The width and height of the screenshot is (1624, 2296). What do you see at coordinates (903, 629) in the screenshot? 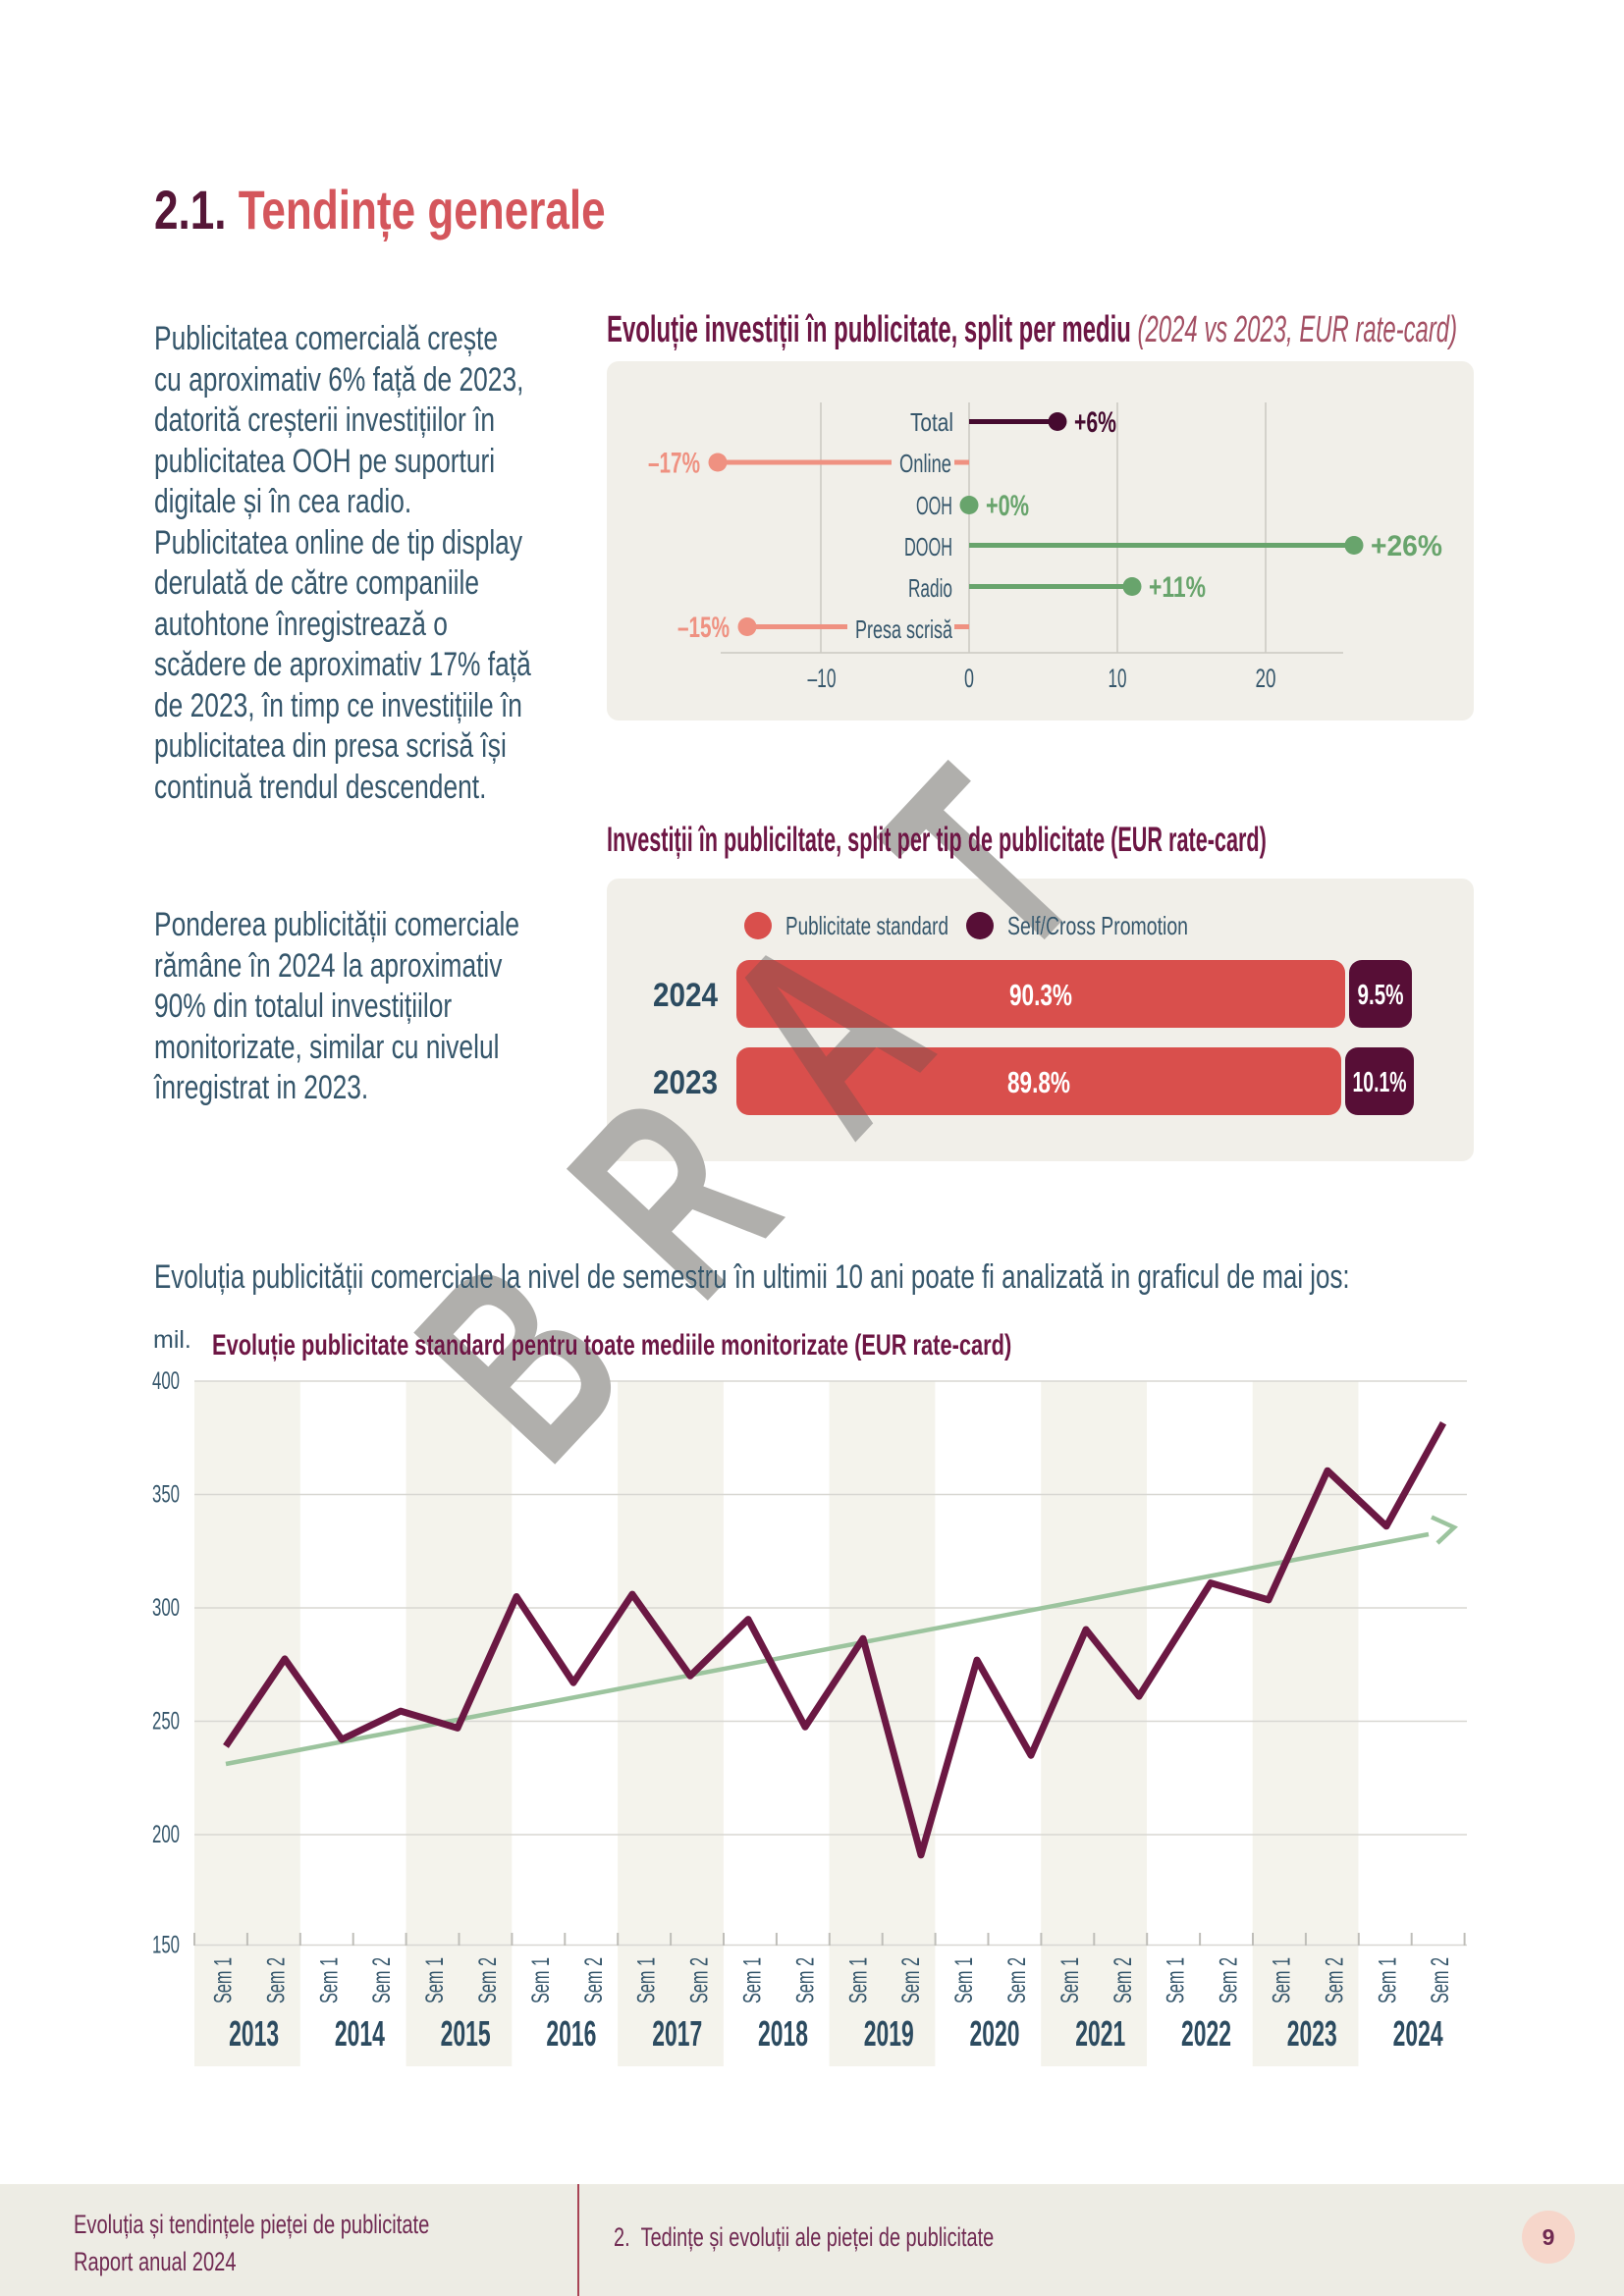
I see `svg-text: Presa scrisă` at bounding box center [903, 629].